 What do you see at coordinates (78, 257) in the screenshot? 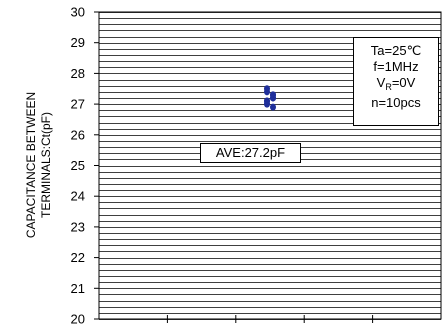
I see `y-tick-label: 22` at bounding box center [78, 257].